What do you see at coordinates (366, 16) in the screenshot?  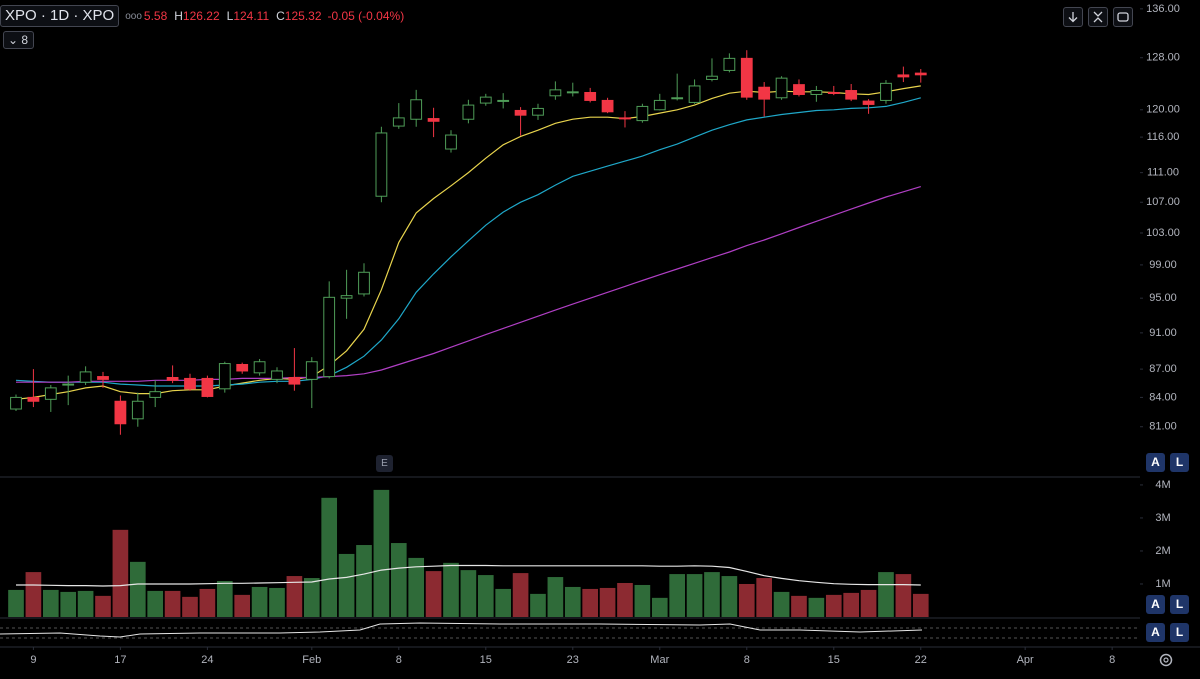 I see `change-value: -0.05 (-0.04%)` at bounding box center [366, 16].